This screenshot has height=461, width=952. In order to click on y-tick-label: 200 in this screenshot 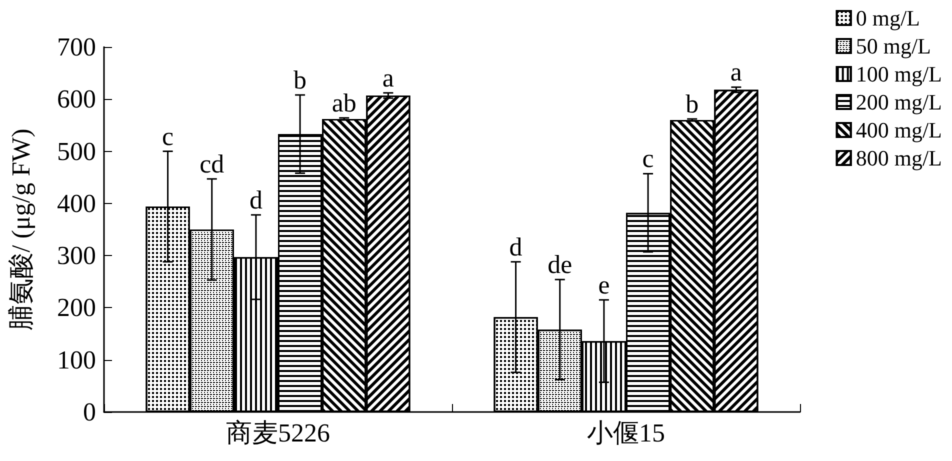, I will do `click(76, 307)`.